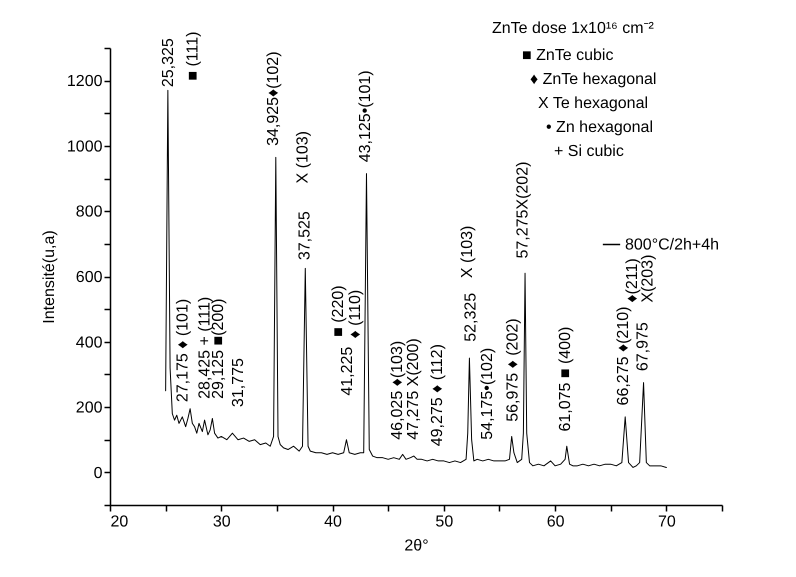  I want to click on annotation: 37,525, so click(305, 235).